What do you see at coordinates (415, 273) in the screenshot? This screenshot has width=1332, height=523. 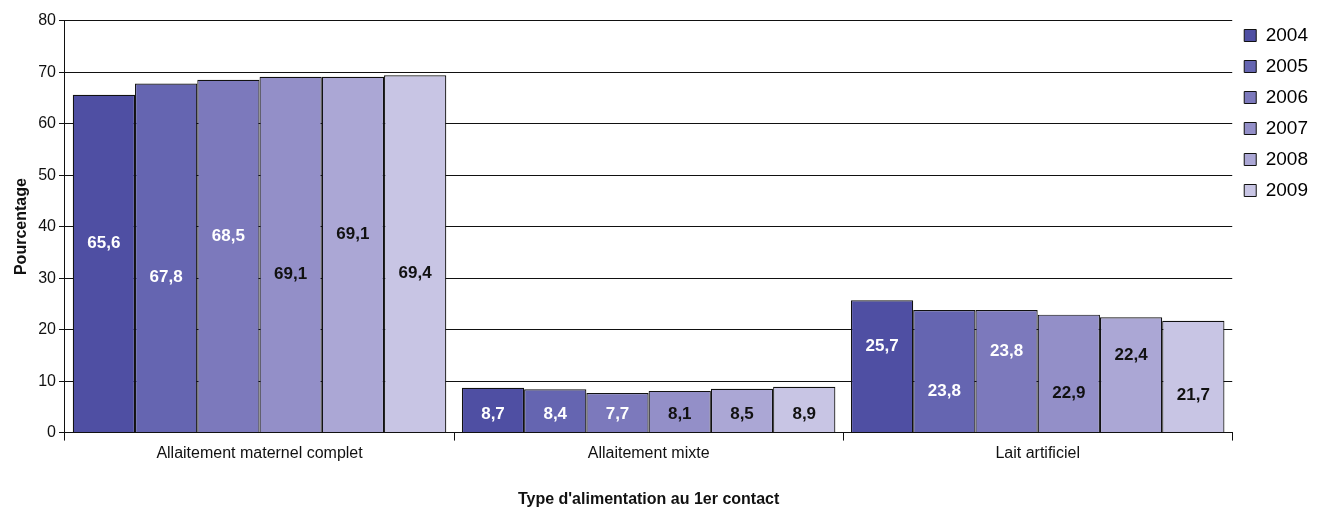 I see `data-label: 69,4` at bounding box center [415, 273].